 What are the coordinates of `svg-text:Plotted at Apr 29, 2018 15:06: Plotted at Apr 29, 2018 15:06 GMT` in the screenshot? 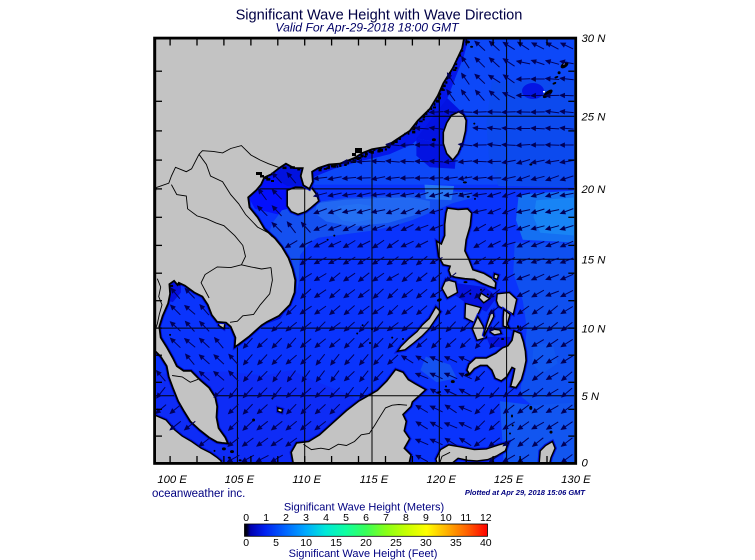 It's located at (526, 492).